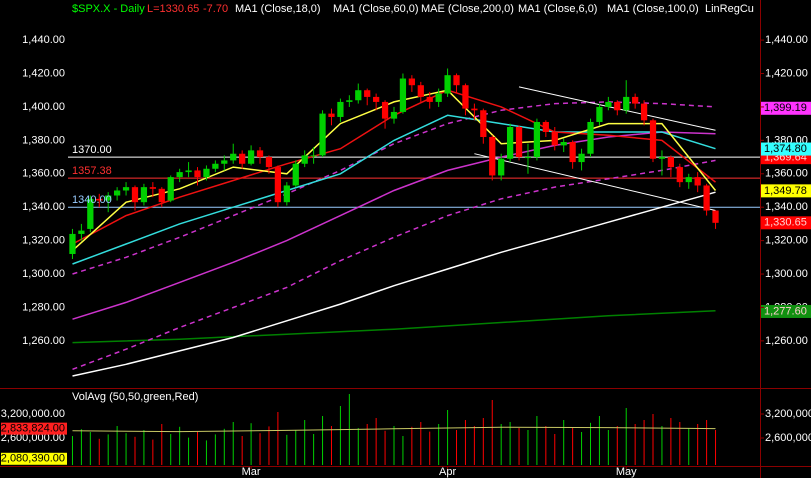 This screenshot has width=811, height=478. Describe the element at coordinates (786, 40) in the screenshot. I see `y-tick-label-right: 1,440.00` at that location.